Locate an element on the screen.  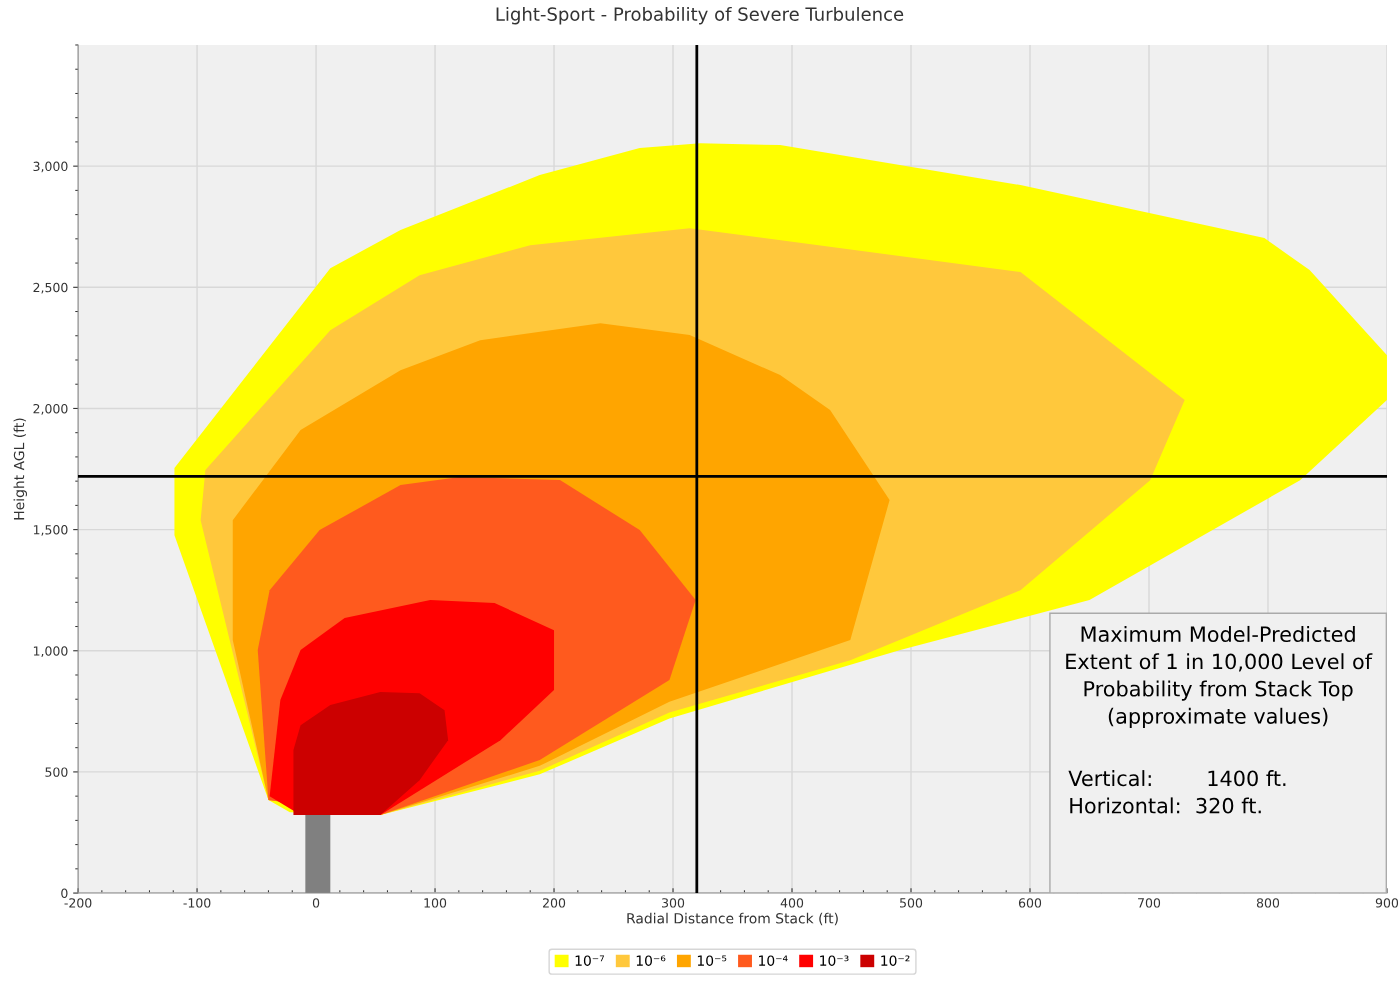
x-tick-label: -200 is located at coordinates (78, 903).